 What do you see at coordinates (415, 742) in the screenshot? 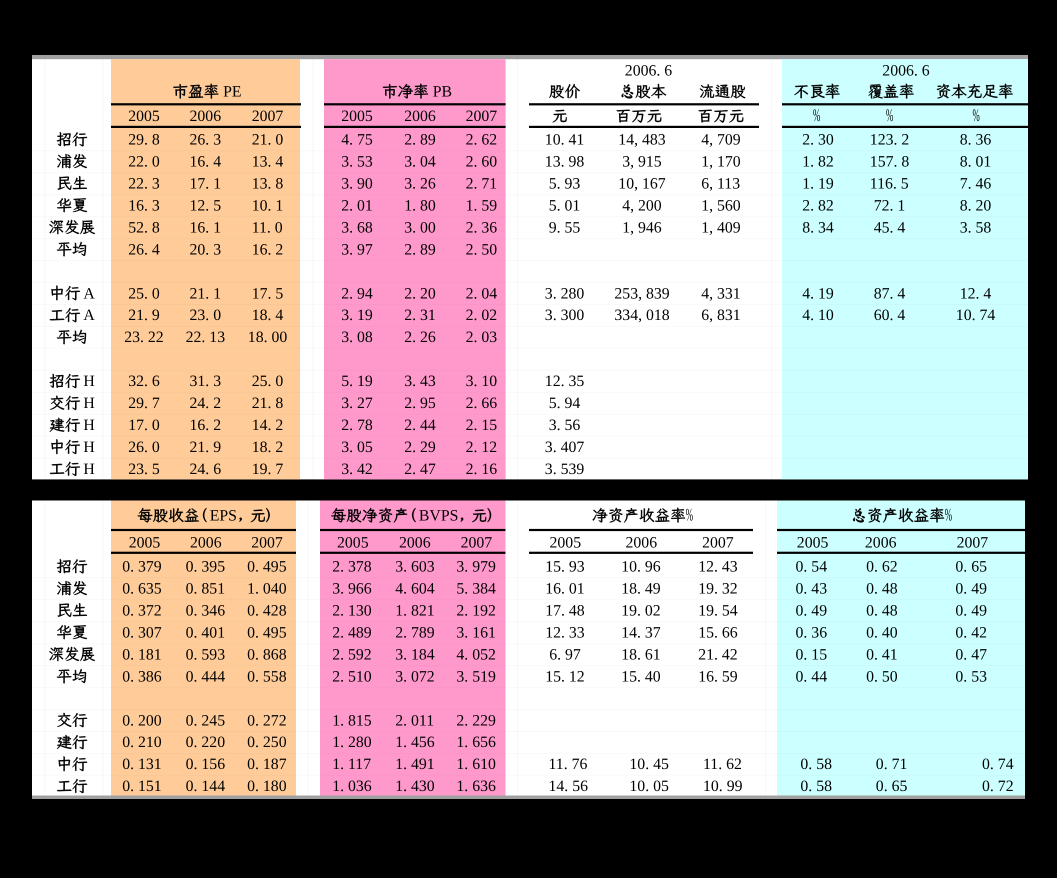
I see `svg-text: 1. 456` at bounding box center [415, 742].